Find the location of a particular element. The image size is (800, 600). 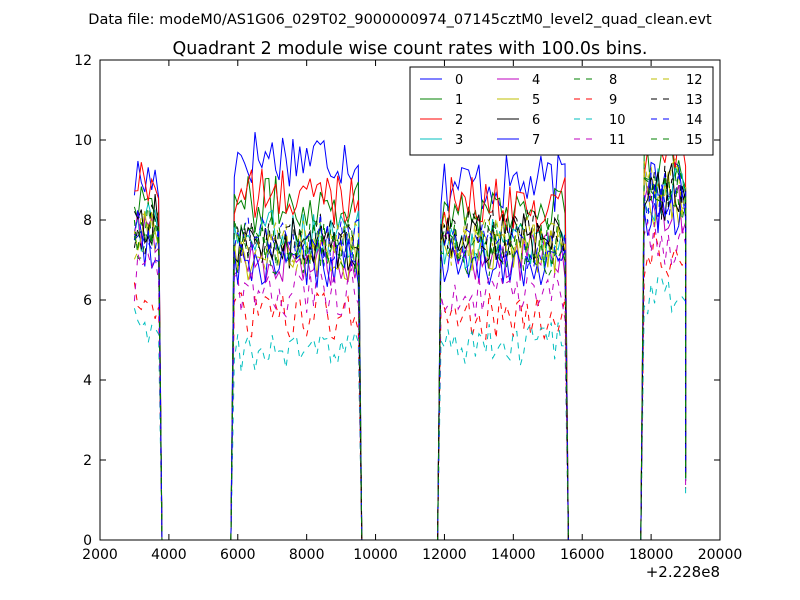

legend-label-1: 1 is located at coordinates (459, 100).